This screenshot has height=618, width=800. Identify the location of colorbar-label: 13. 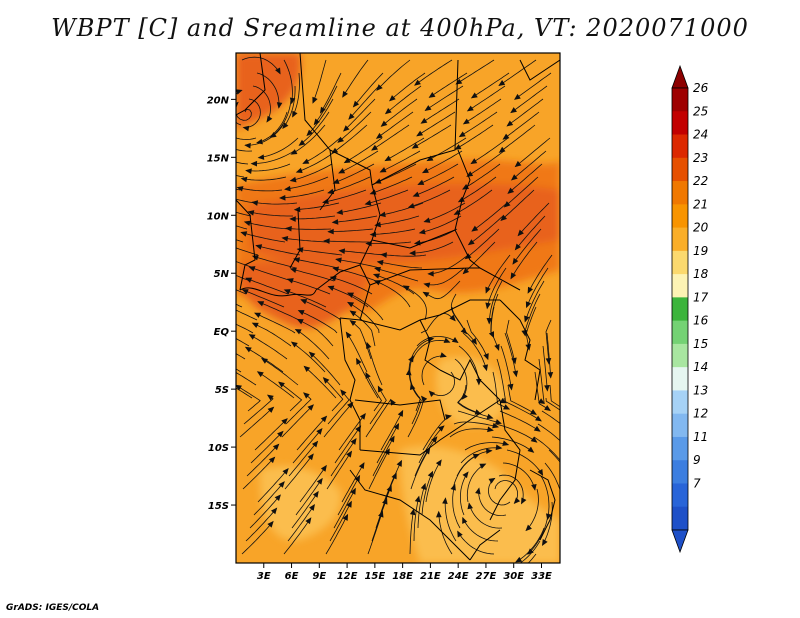
(700, 390).